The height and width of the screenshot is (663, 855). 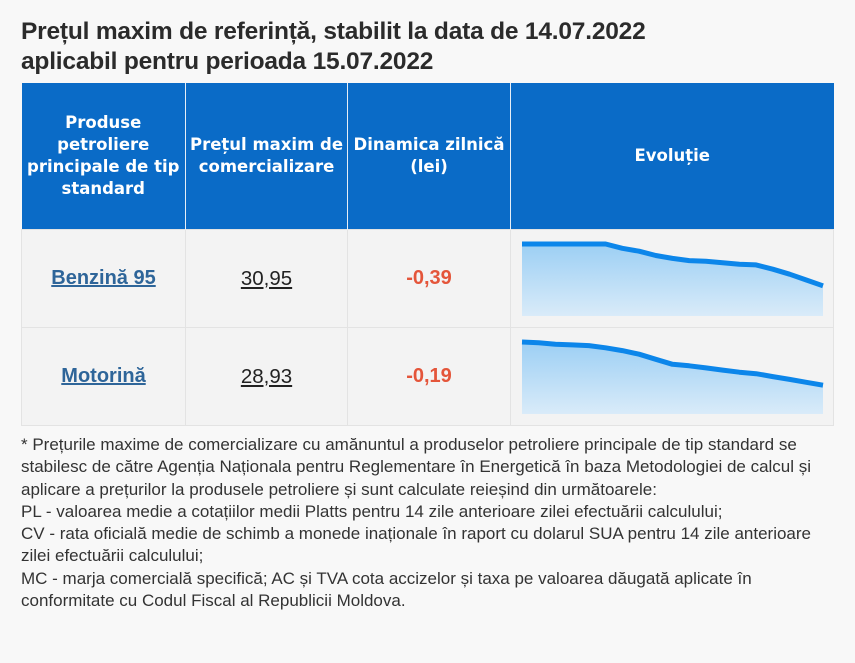 What do you see at coordinates (672, 156) in the screenshot?
I see `header-evolution: Evoluție` at bounding box center [672, 156].